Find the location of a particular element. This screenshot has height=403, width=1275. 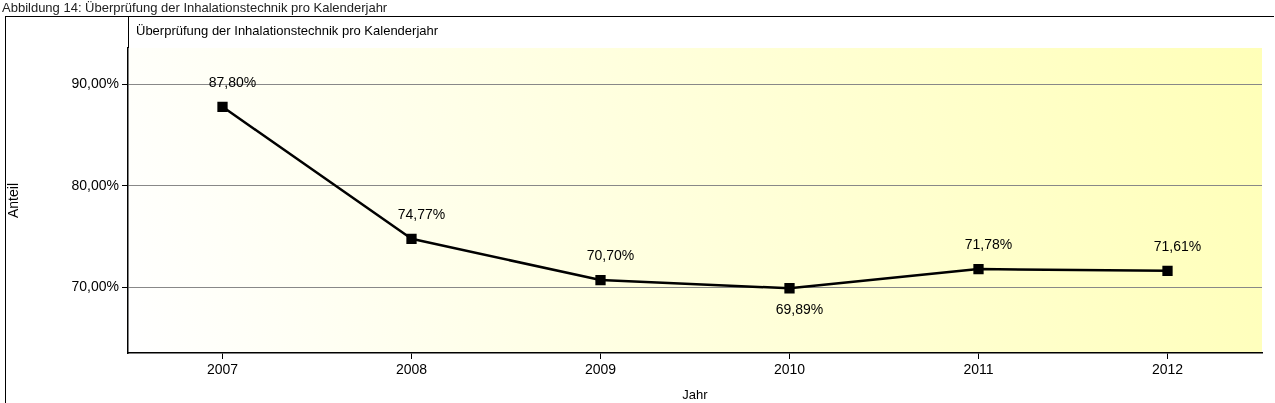

chart-title: Überprüfung der Inhalationstechnik pro Kalenderjahr is located at coordinates (287, 30).